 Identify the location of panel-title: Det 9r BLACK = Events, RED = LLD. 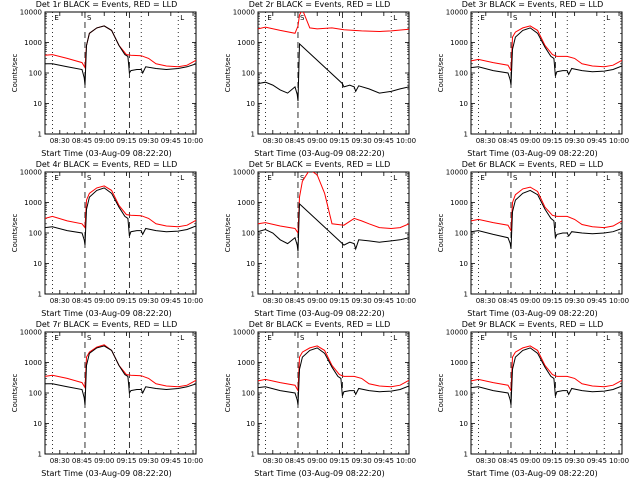
(532, 324).